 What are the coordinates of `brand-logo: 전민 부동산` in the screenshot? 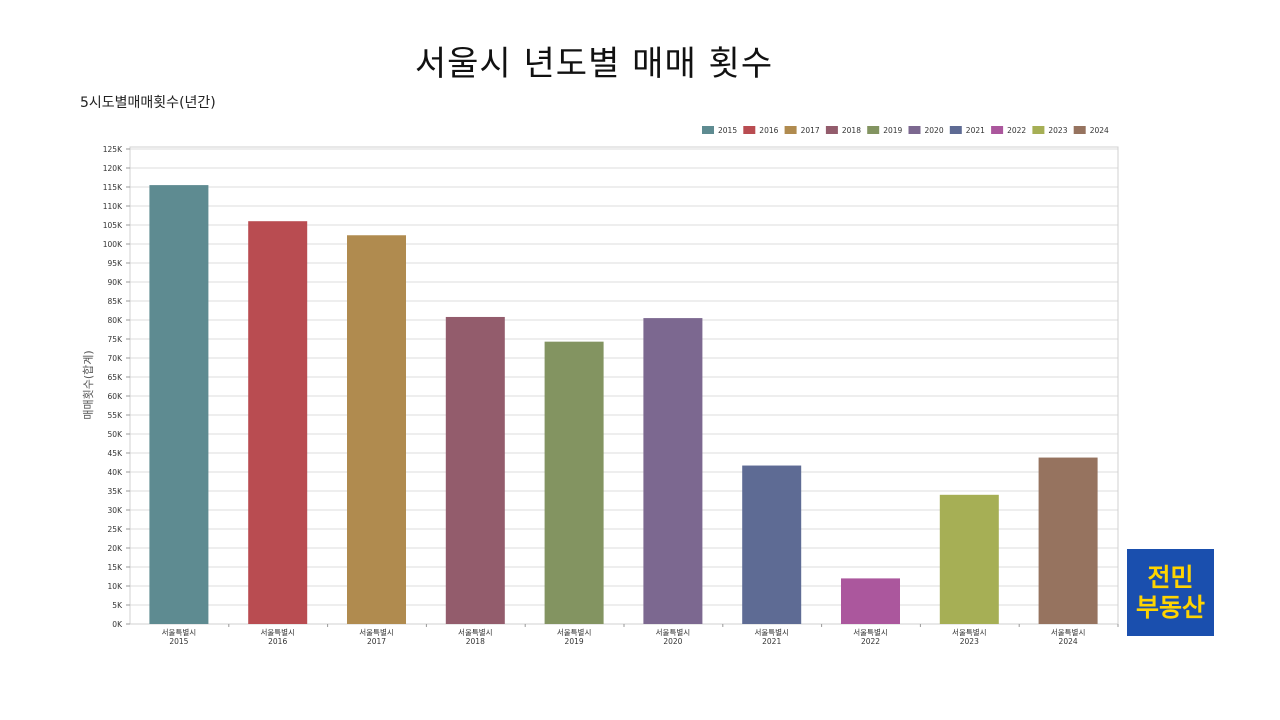 It's located at (1170, 592).